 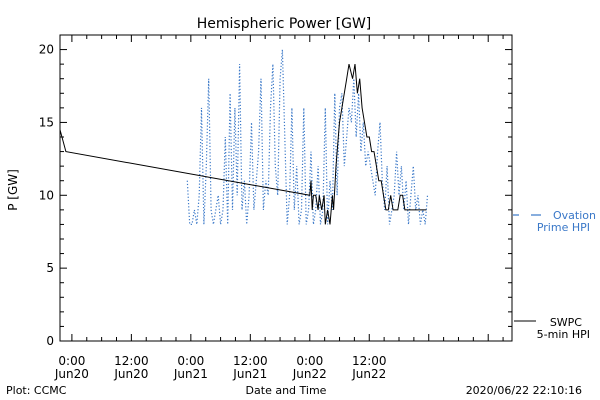 I want to click on y-tick-label: 20, so click(x=46, y=50).